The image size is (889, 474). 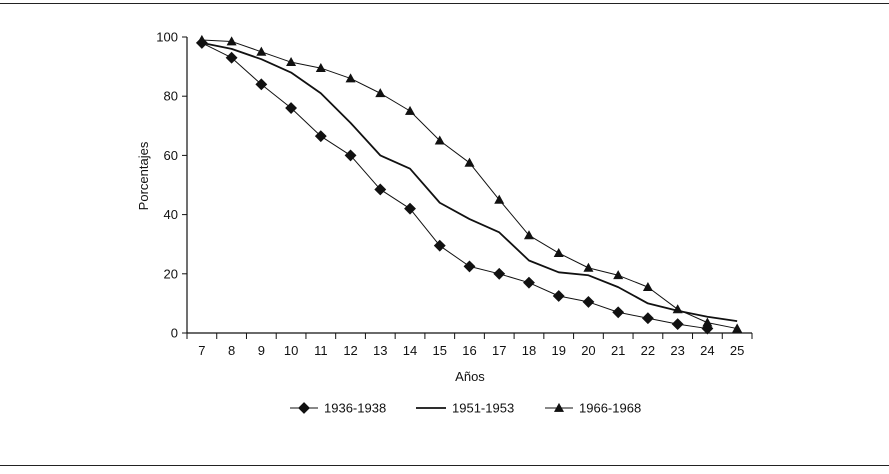 What do you see at coordinates (558, 350) in the screenshot?
I see `x-tick-label: 19` at bounding box center [558, 350].